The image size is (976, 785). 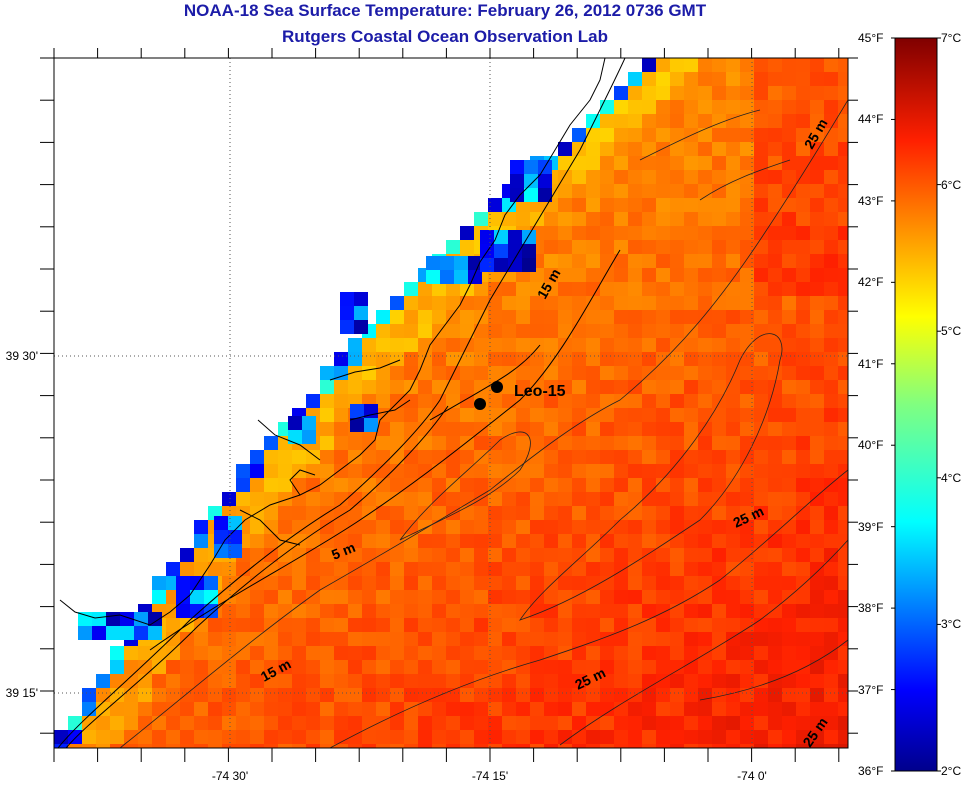 I want to click on colorbar, so click(x=916, y=404).